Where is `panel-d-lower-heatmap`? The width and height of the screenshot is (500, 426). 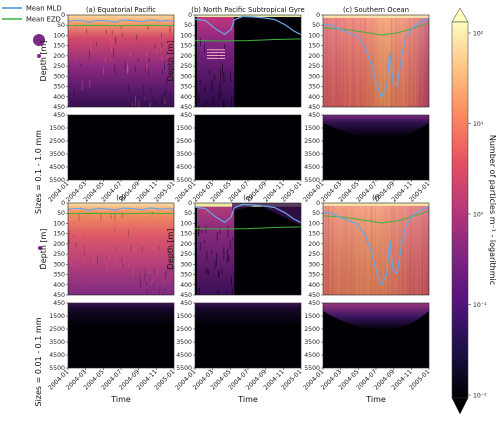 panel-d-lower-heatmap is located at coordinates (121, 335).